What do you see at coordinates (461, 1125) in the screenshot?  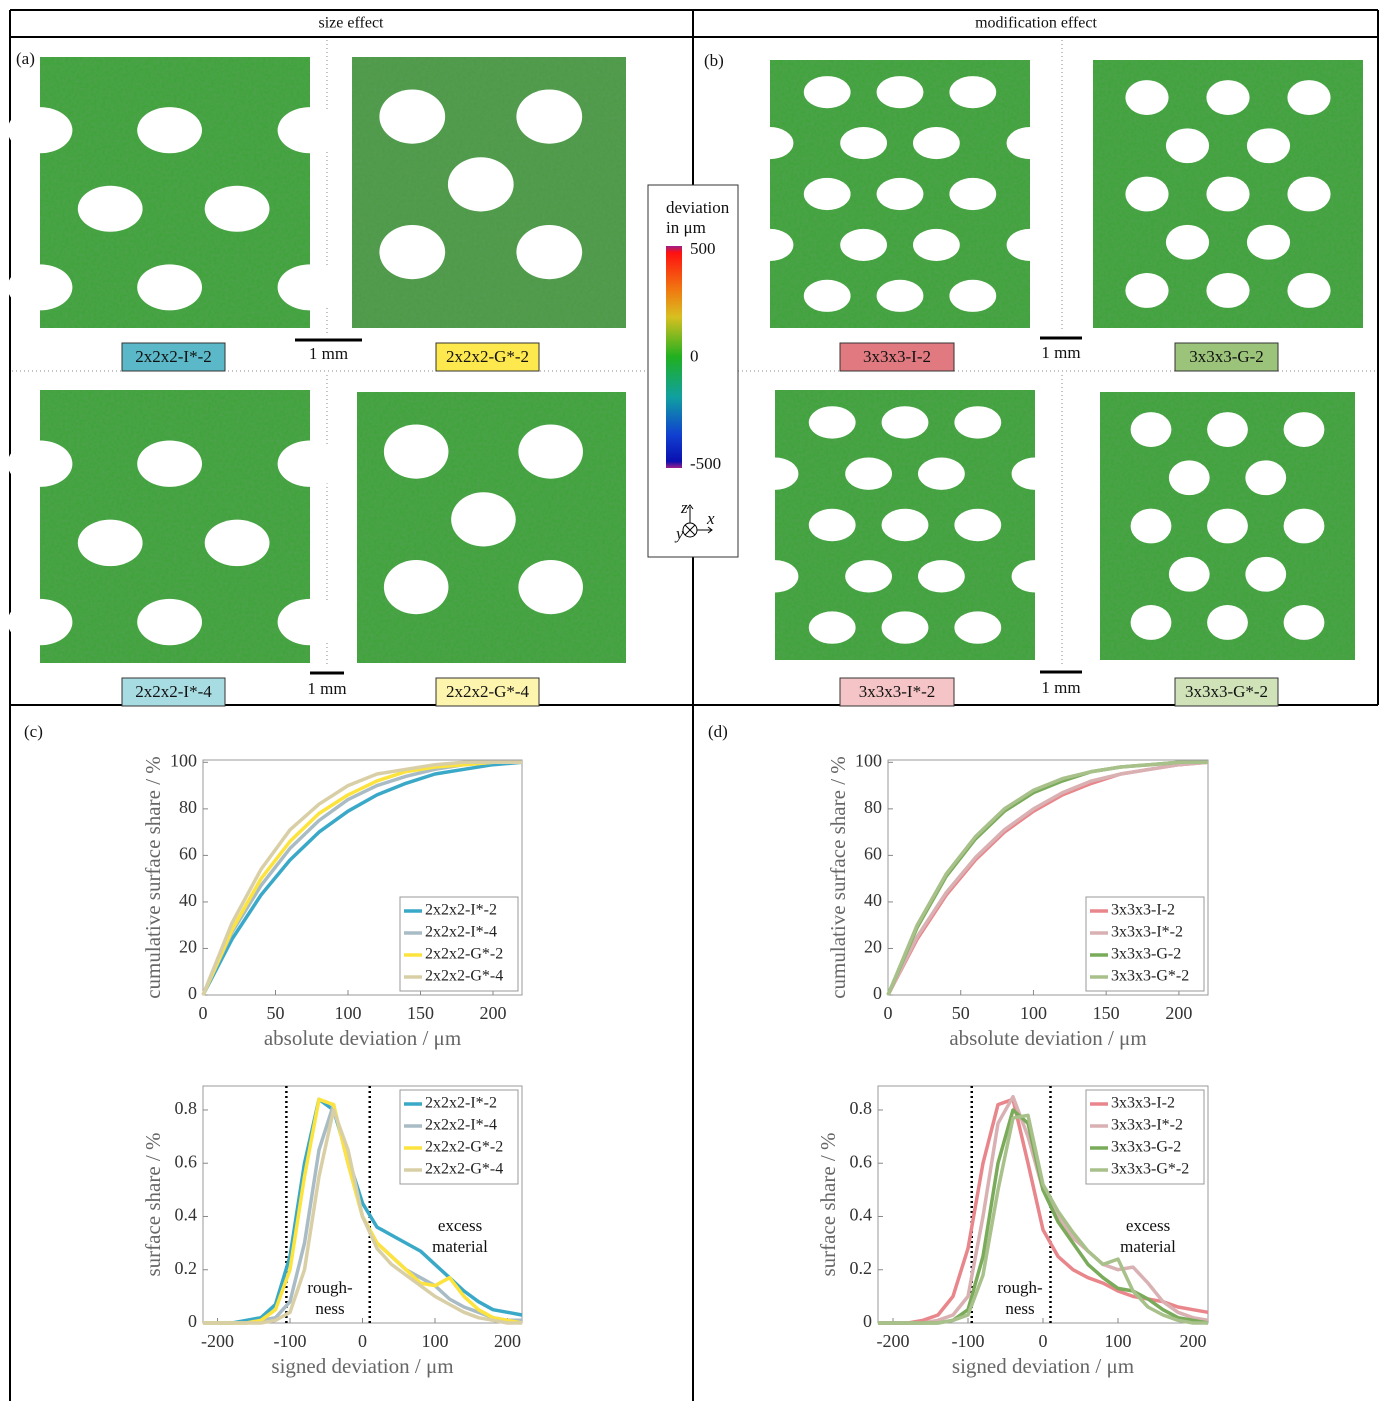 I see `legend-label: 2x2x2-I*-4` at bounding box center [461, 1125].